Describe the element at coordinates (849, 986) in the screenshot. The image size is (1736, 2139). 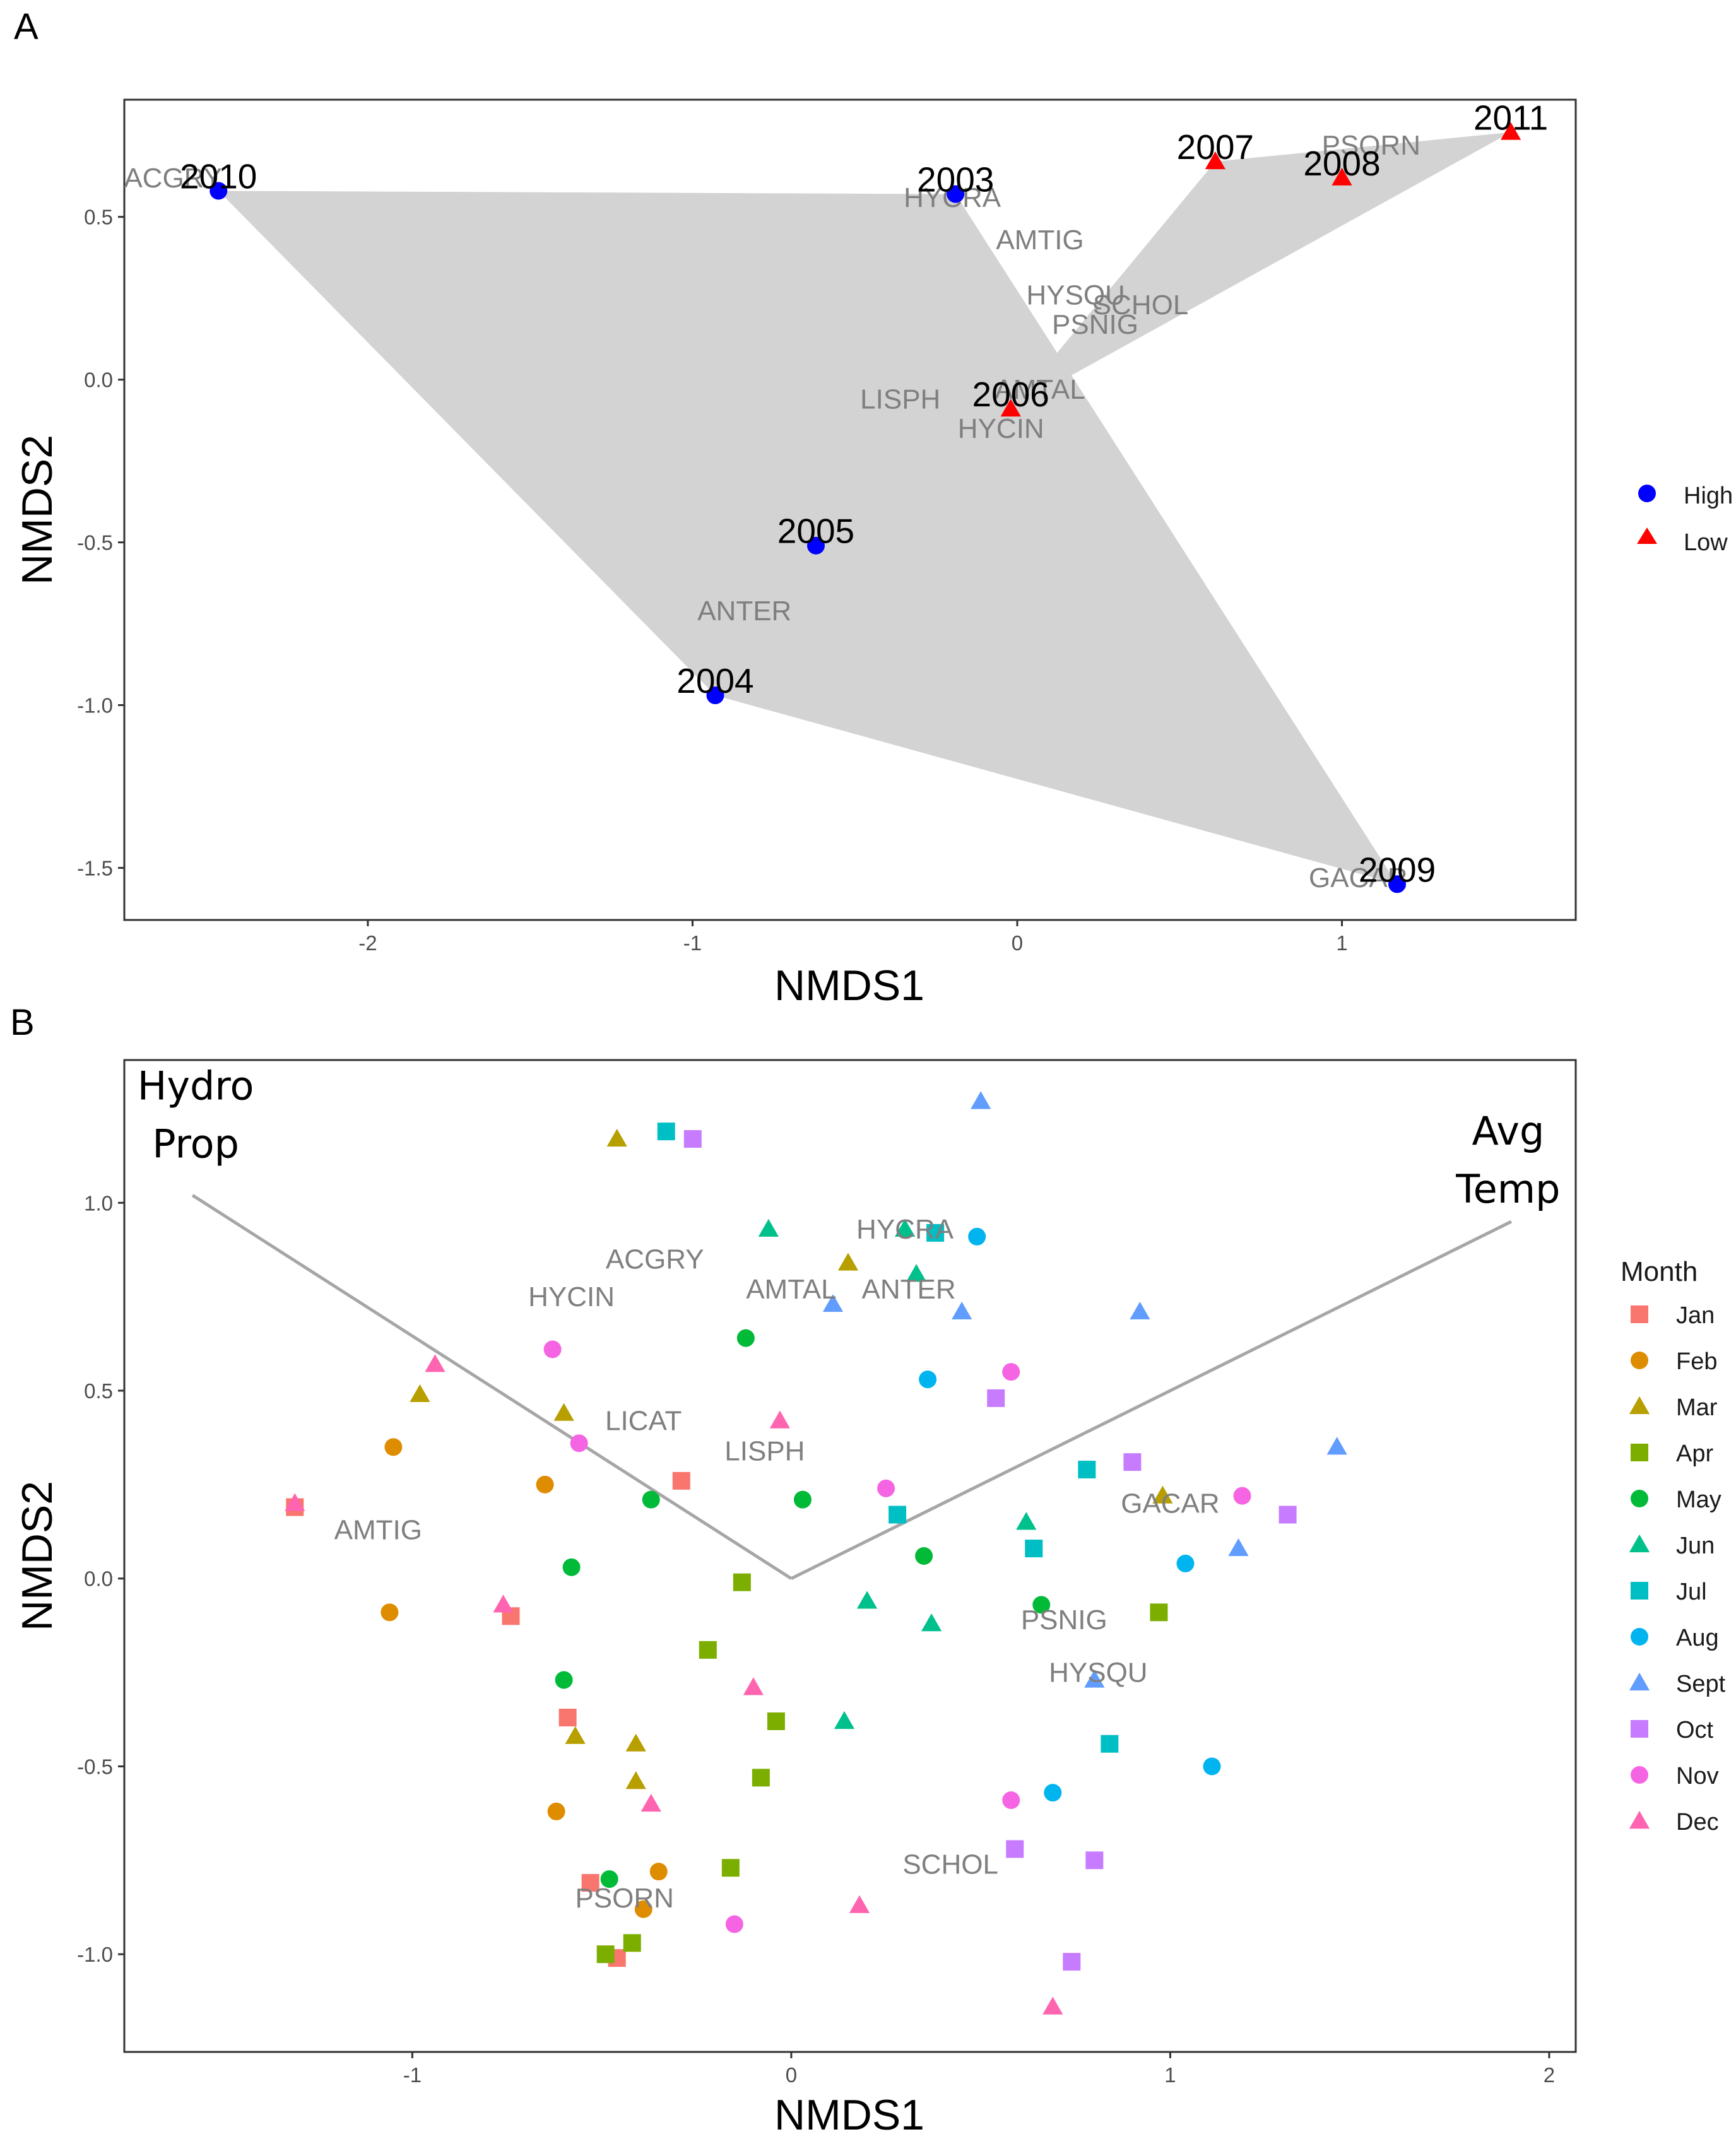
I see `panel-a-x-axis-title: NMDS1` at that location.